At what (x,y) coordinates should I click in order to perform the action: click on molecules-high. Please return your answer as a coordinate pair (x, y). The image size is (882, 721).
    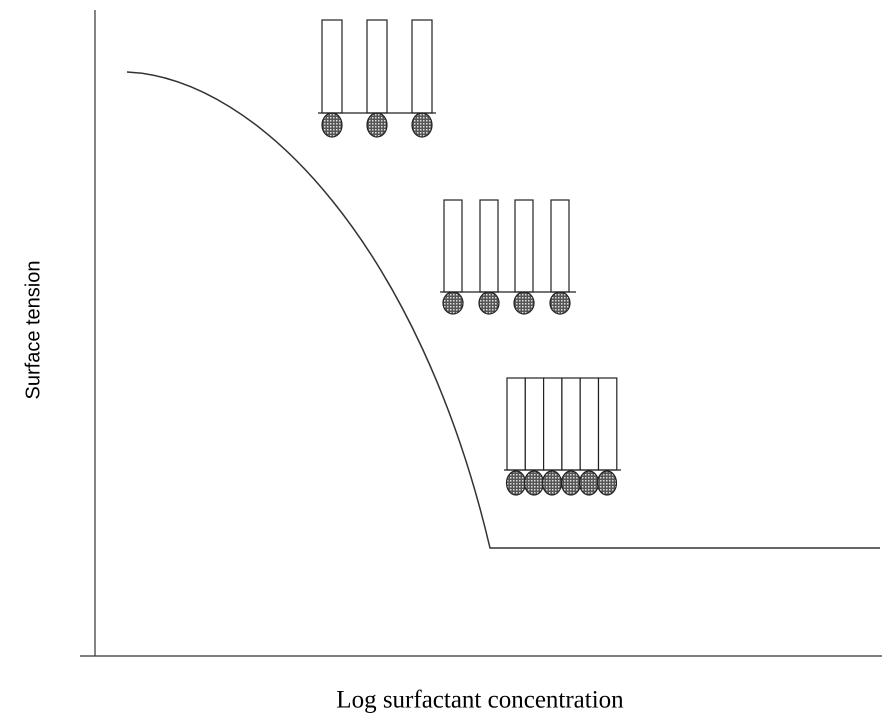
    Looking at the image, I should click on (562, 436).